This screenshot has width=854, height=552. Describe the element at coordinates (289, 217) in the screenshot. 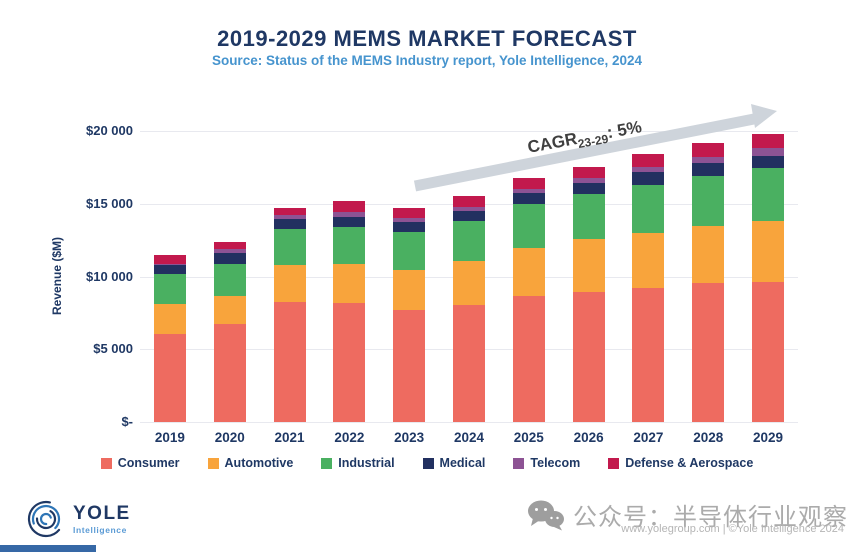

I see `segment-telecom-2021` at that location.